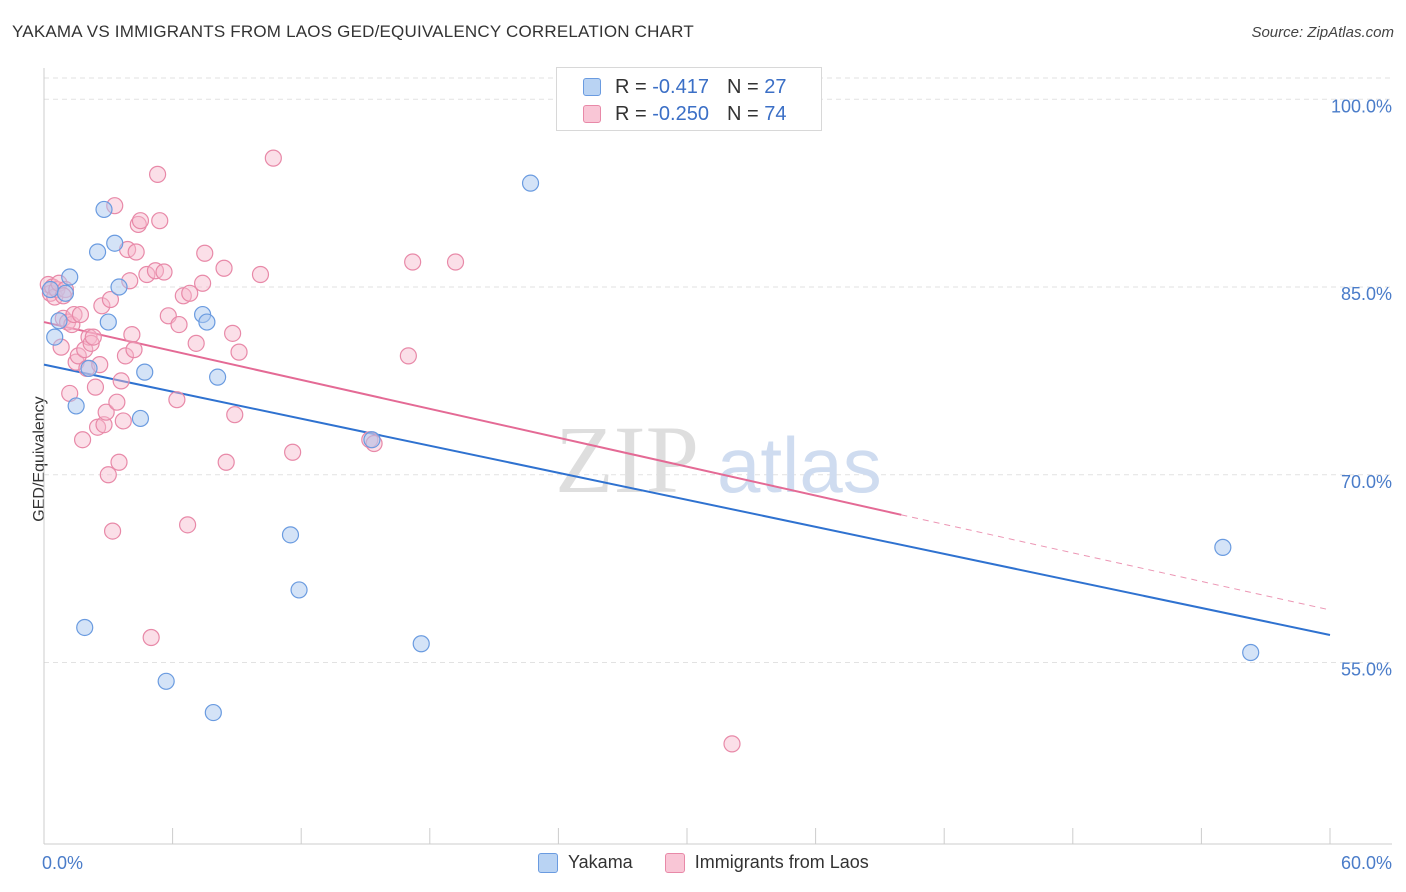  Describe the element at coordinates (689, 99) in the screenshot. I see `stats-legend: R = -0.417 N = 27 R = -0.250 N = 74` at that location.